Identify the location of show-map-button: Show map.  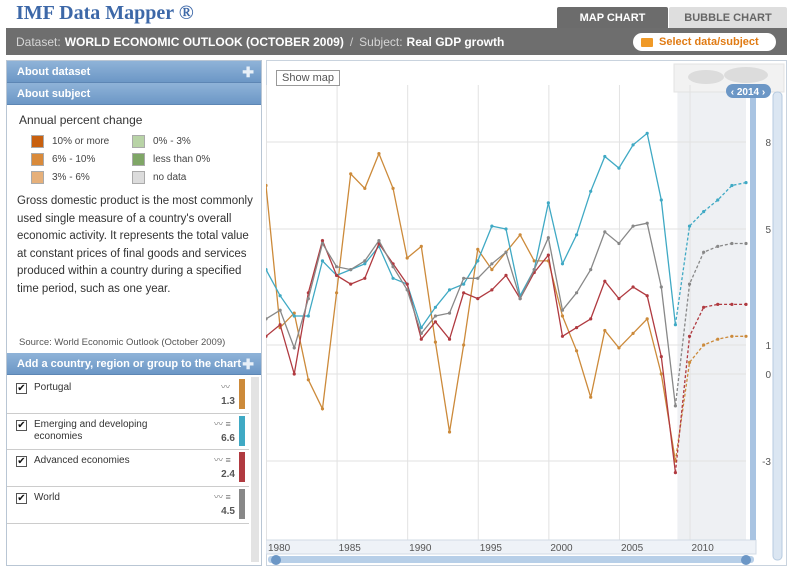
(308, 78).